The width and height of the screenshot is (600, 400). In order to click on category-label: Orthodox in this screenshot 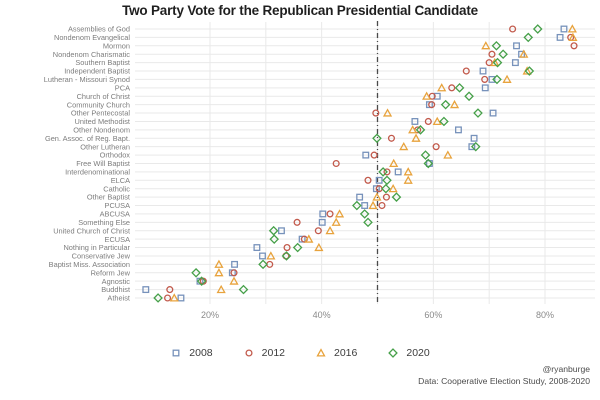, I will do `click(115, 155)`.